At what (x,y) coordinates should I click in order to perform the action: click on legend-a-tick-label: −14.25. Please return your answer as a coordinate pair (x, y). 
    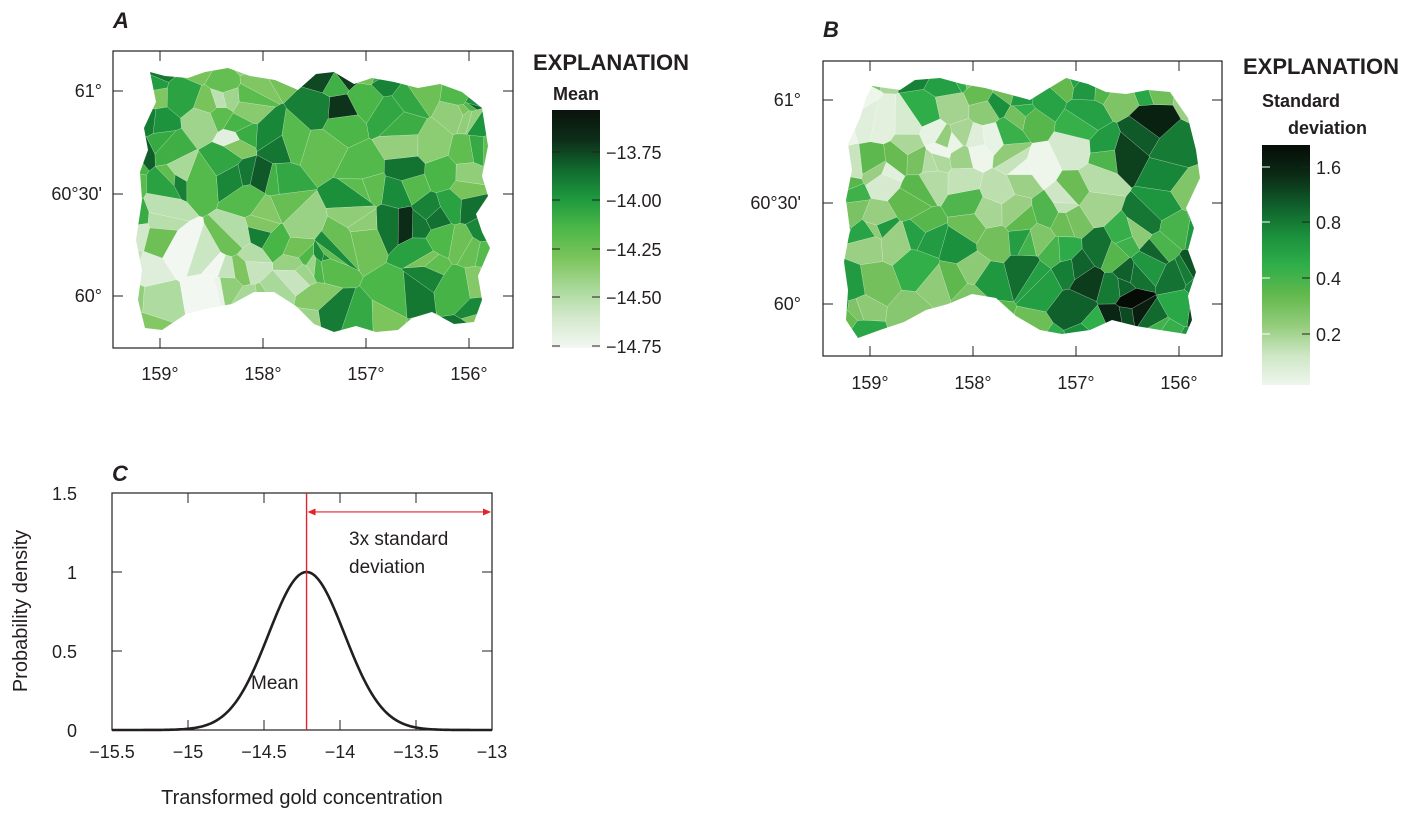
    Looking at the image, I should click on (634, 250).